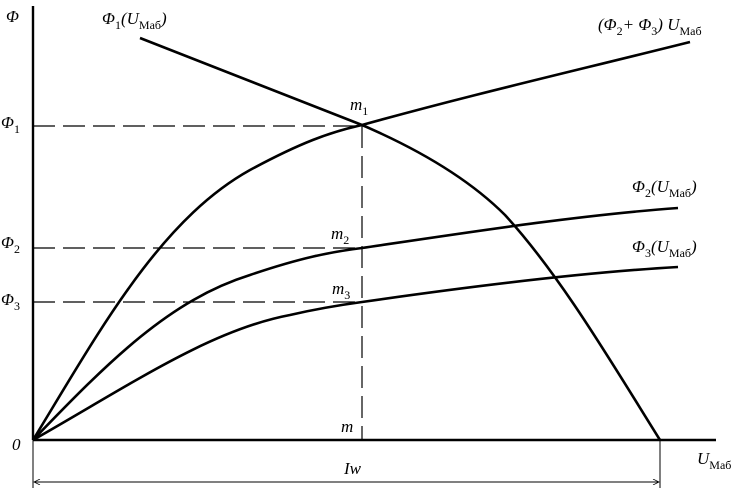 The height and width of the screenshot is (495, 738). I want to click on label-part: + Φ, so click(637, 24).